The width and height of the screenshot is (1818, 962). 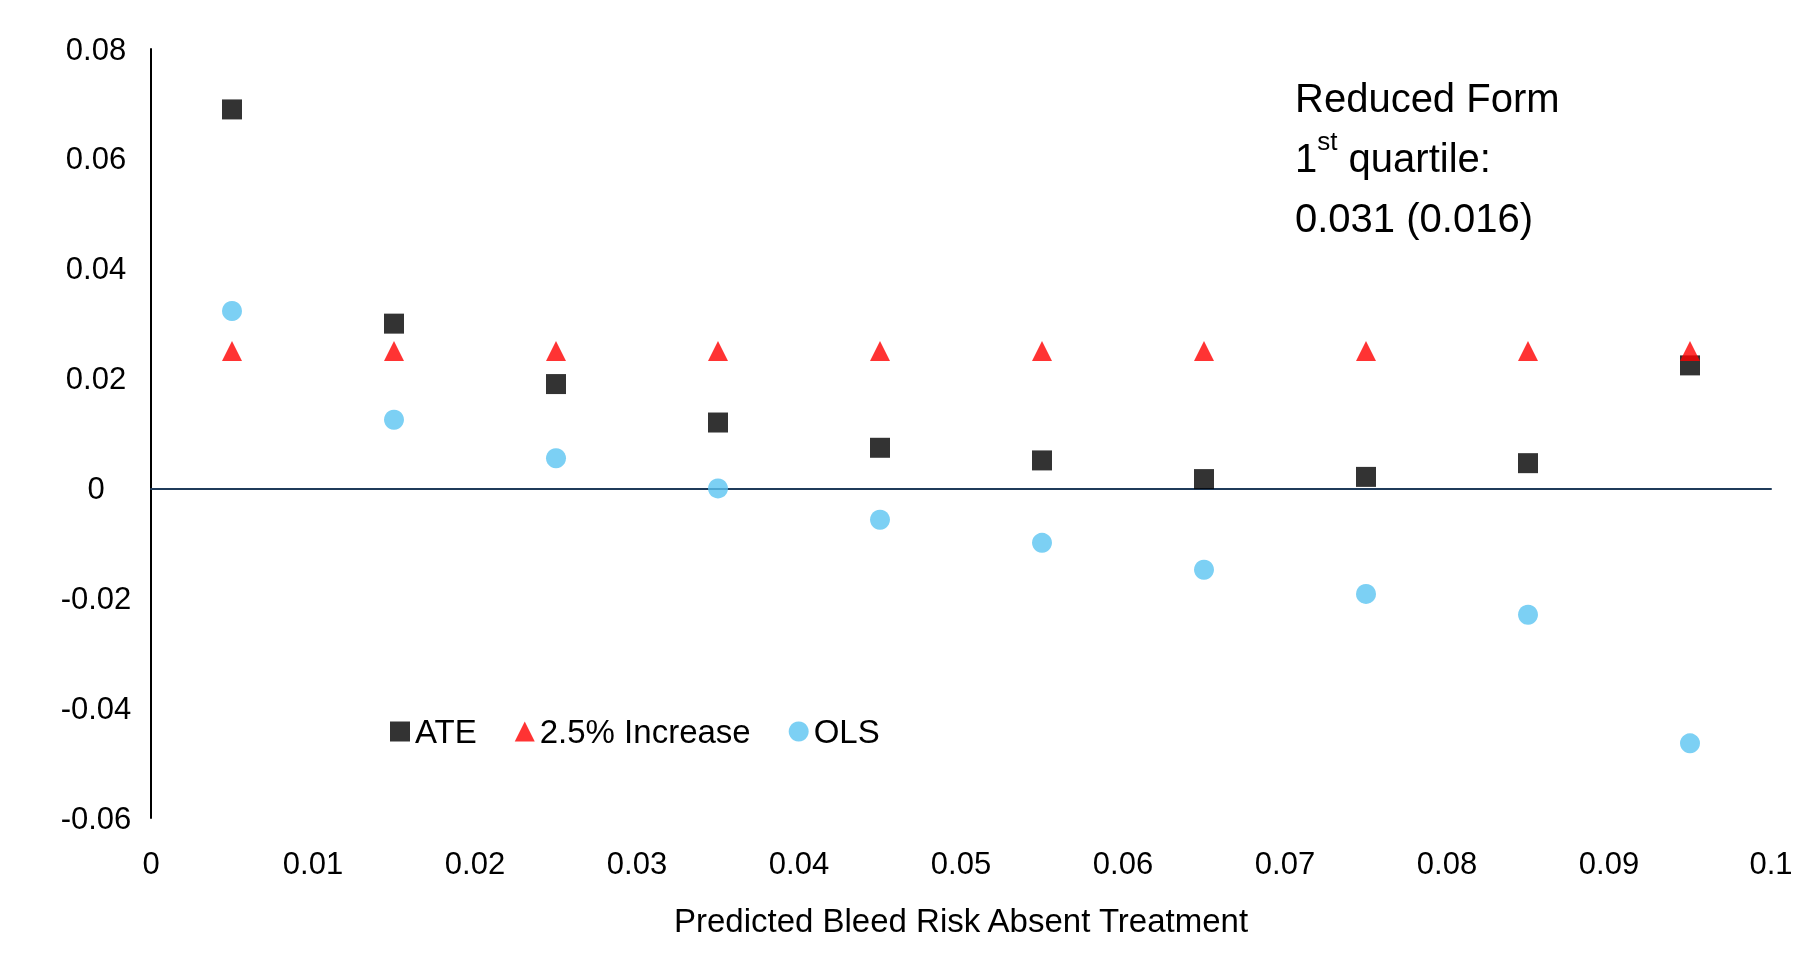 I want to click on x-tick-label: 0.03, so click(x=637, y=863).